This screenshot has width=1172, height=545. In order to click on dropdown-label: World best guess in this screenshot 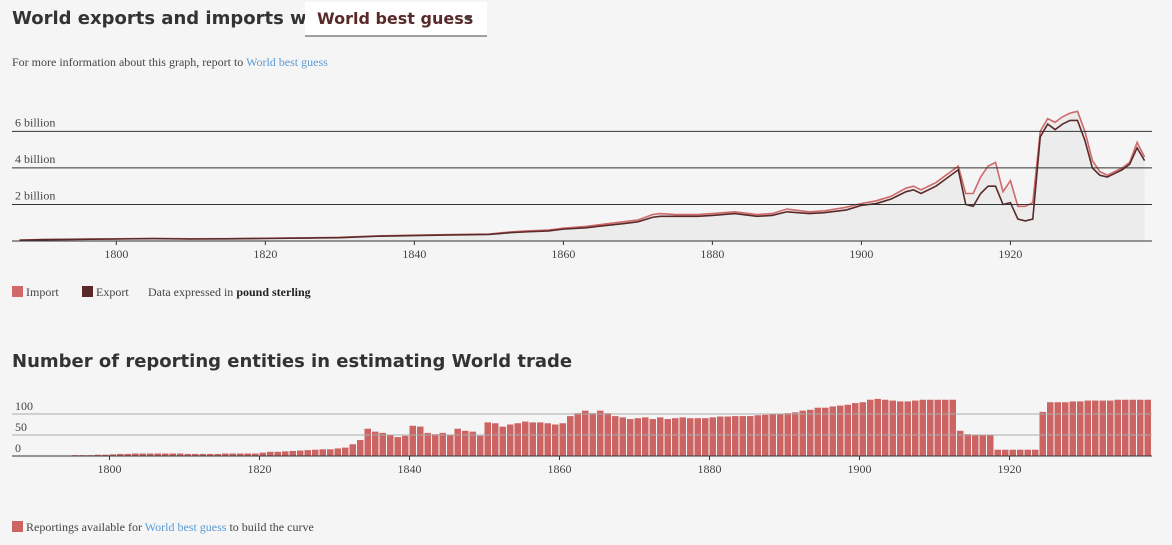, I will do `click(395, 18)`.